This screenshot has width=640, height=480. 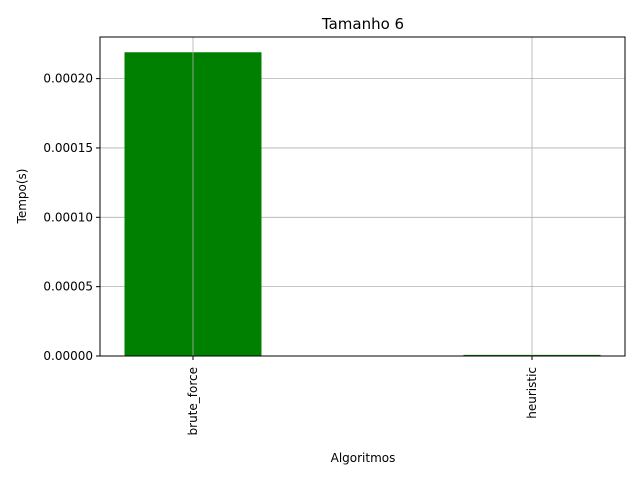 I want to click on x-axis: brute_force heuristic, so click(x=362, y=395).